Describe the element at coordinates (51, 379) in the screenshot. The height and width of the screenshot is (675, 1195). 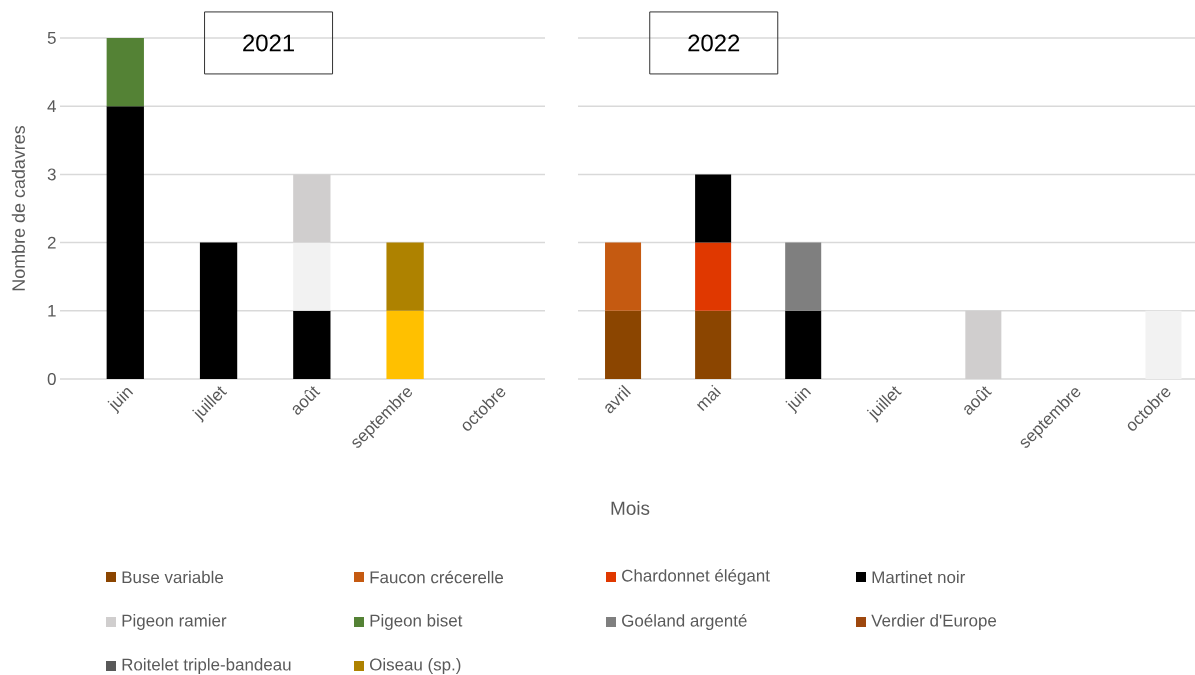
I see `y-tick-label: 0` at that location.